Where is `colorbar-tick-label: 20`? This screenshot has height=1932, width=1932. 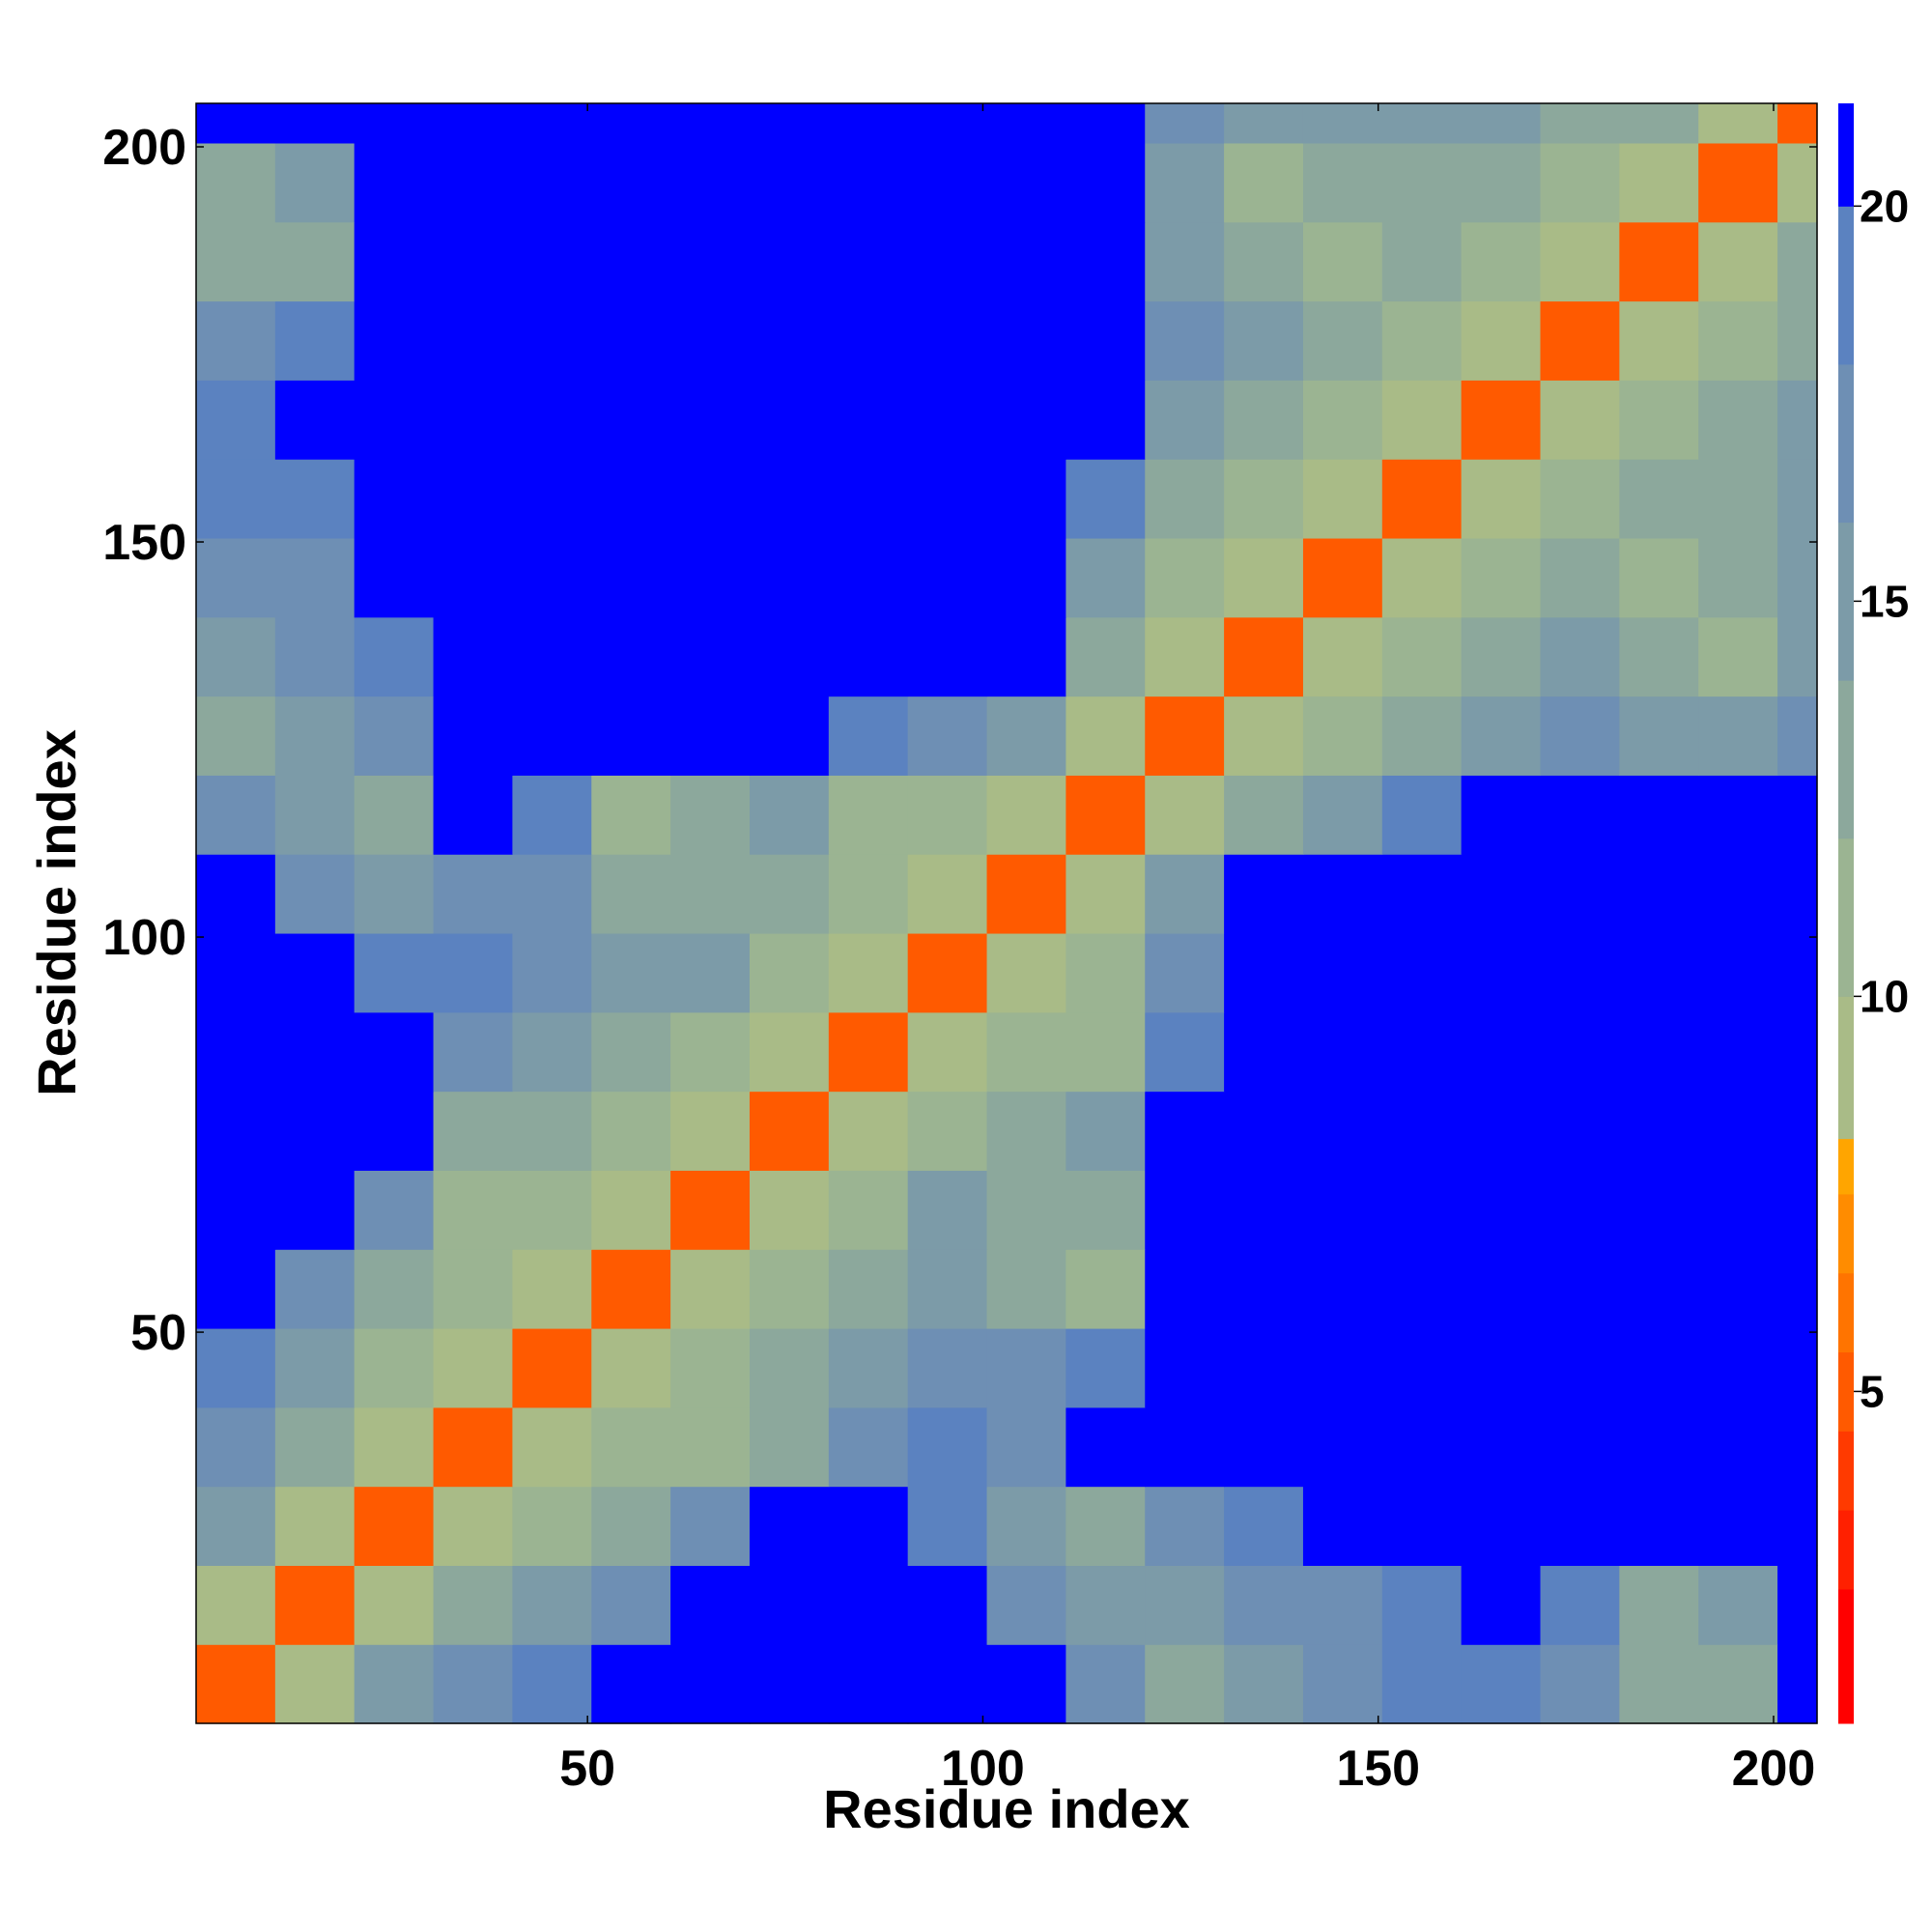 colorbar-tick-label: 20 is located at coordinates (1884, 206).